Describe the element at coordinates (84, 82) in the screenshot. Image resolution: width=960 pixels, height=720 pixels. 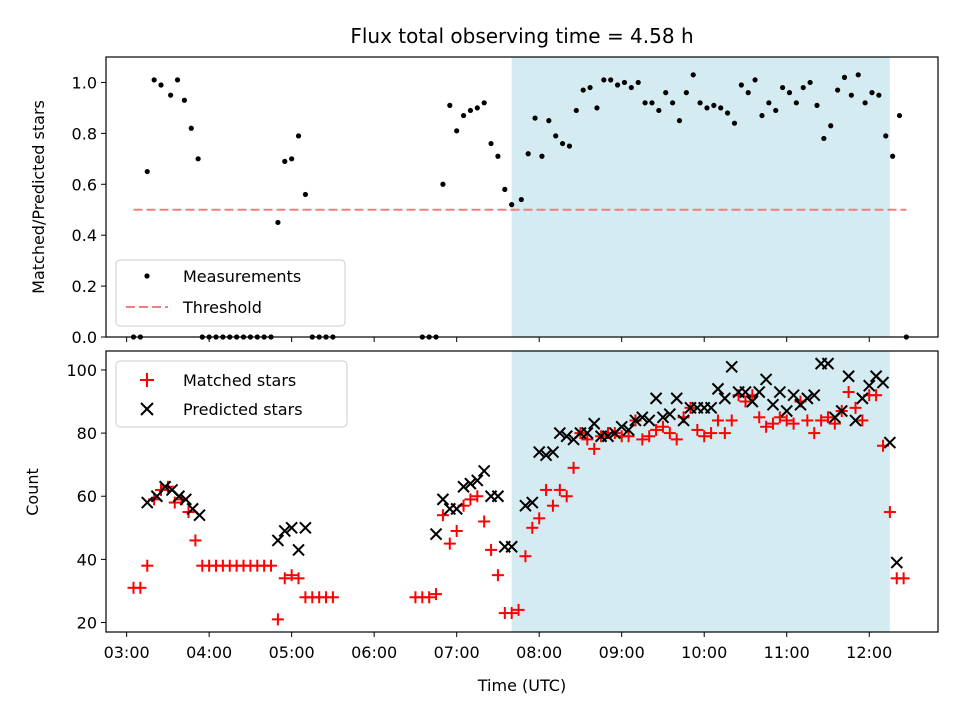
I see `top-ytick-label: 1.0` at that location.